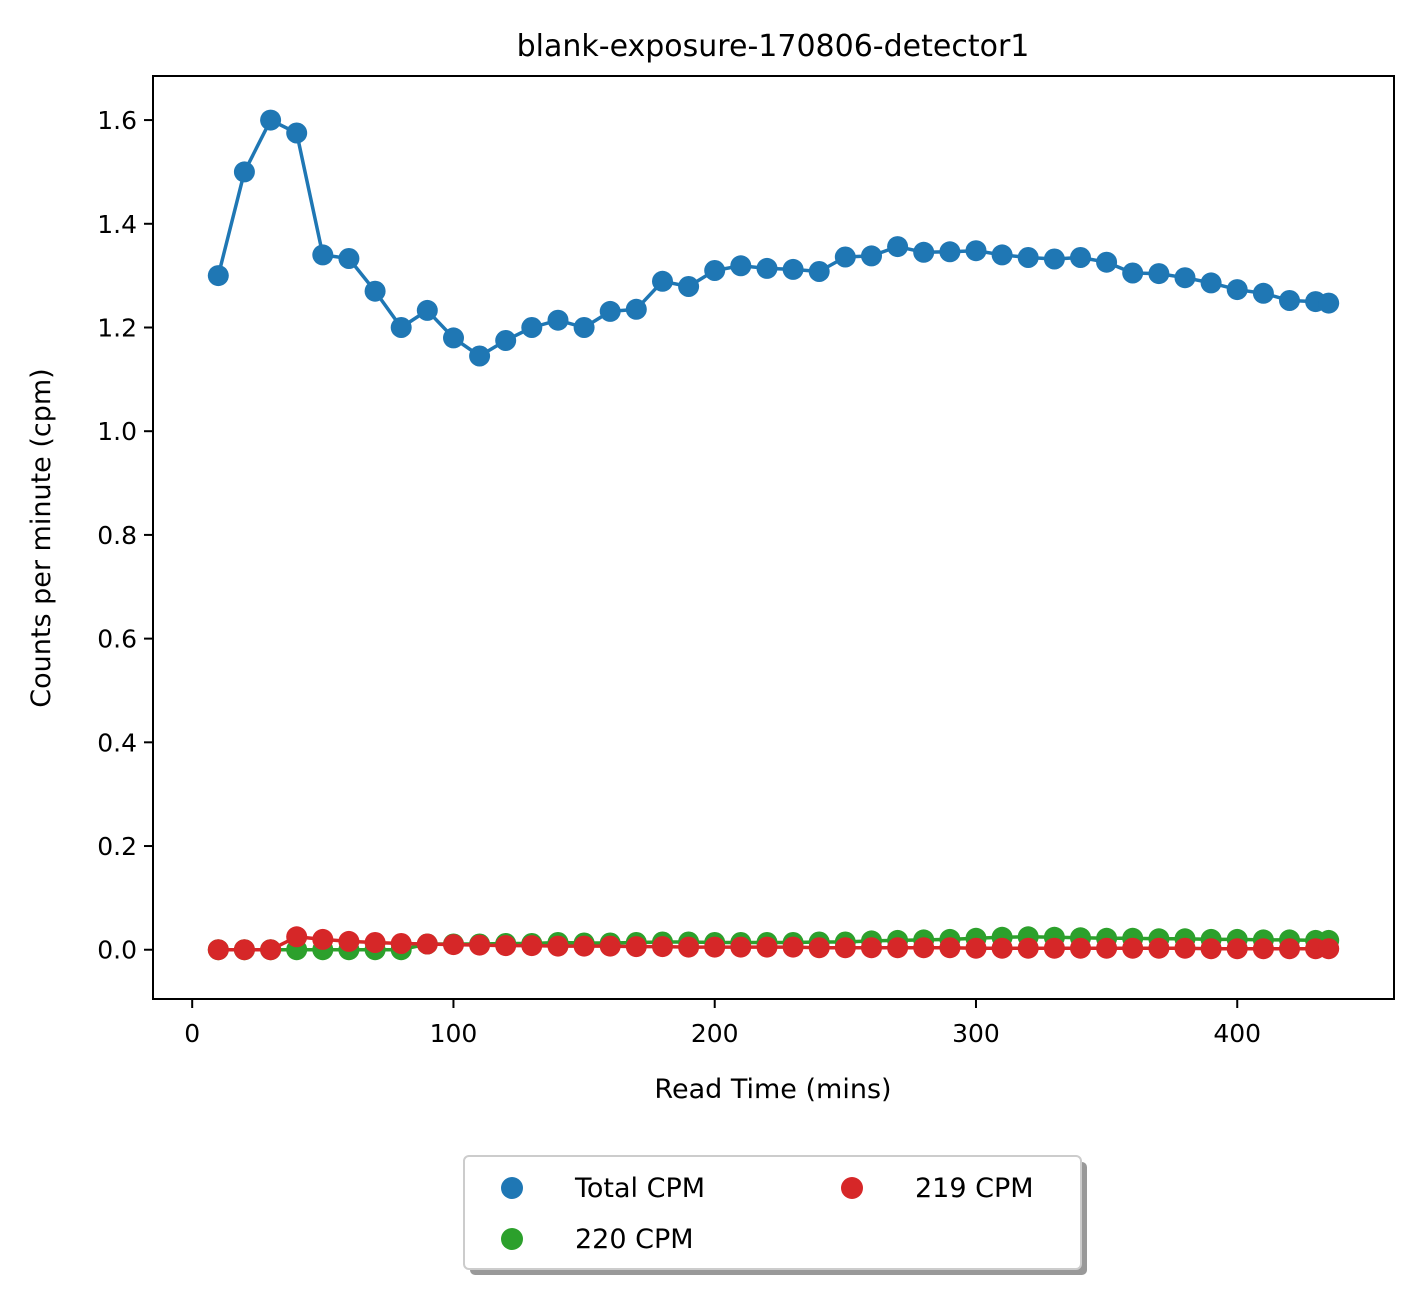  I want to click on y-tick-label: 1.2, so click(117, 327).